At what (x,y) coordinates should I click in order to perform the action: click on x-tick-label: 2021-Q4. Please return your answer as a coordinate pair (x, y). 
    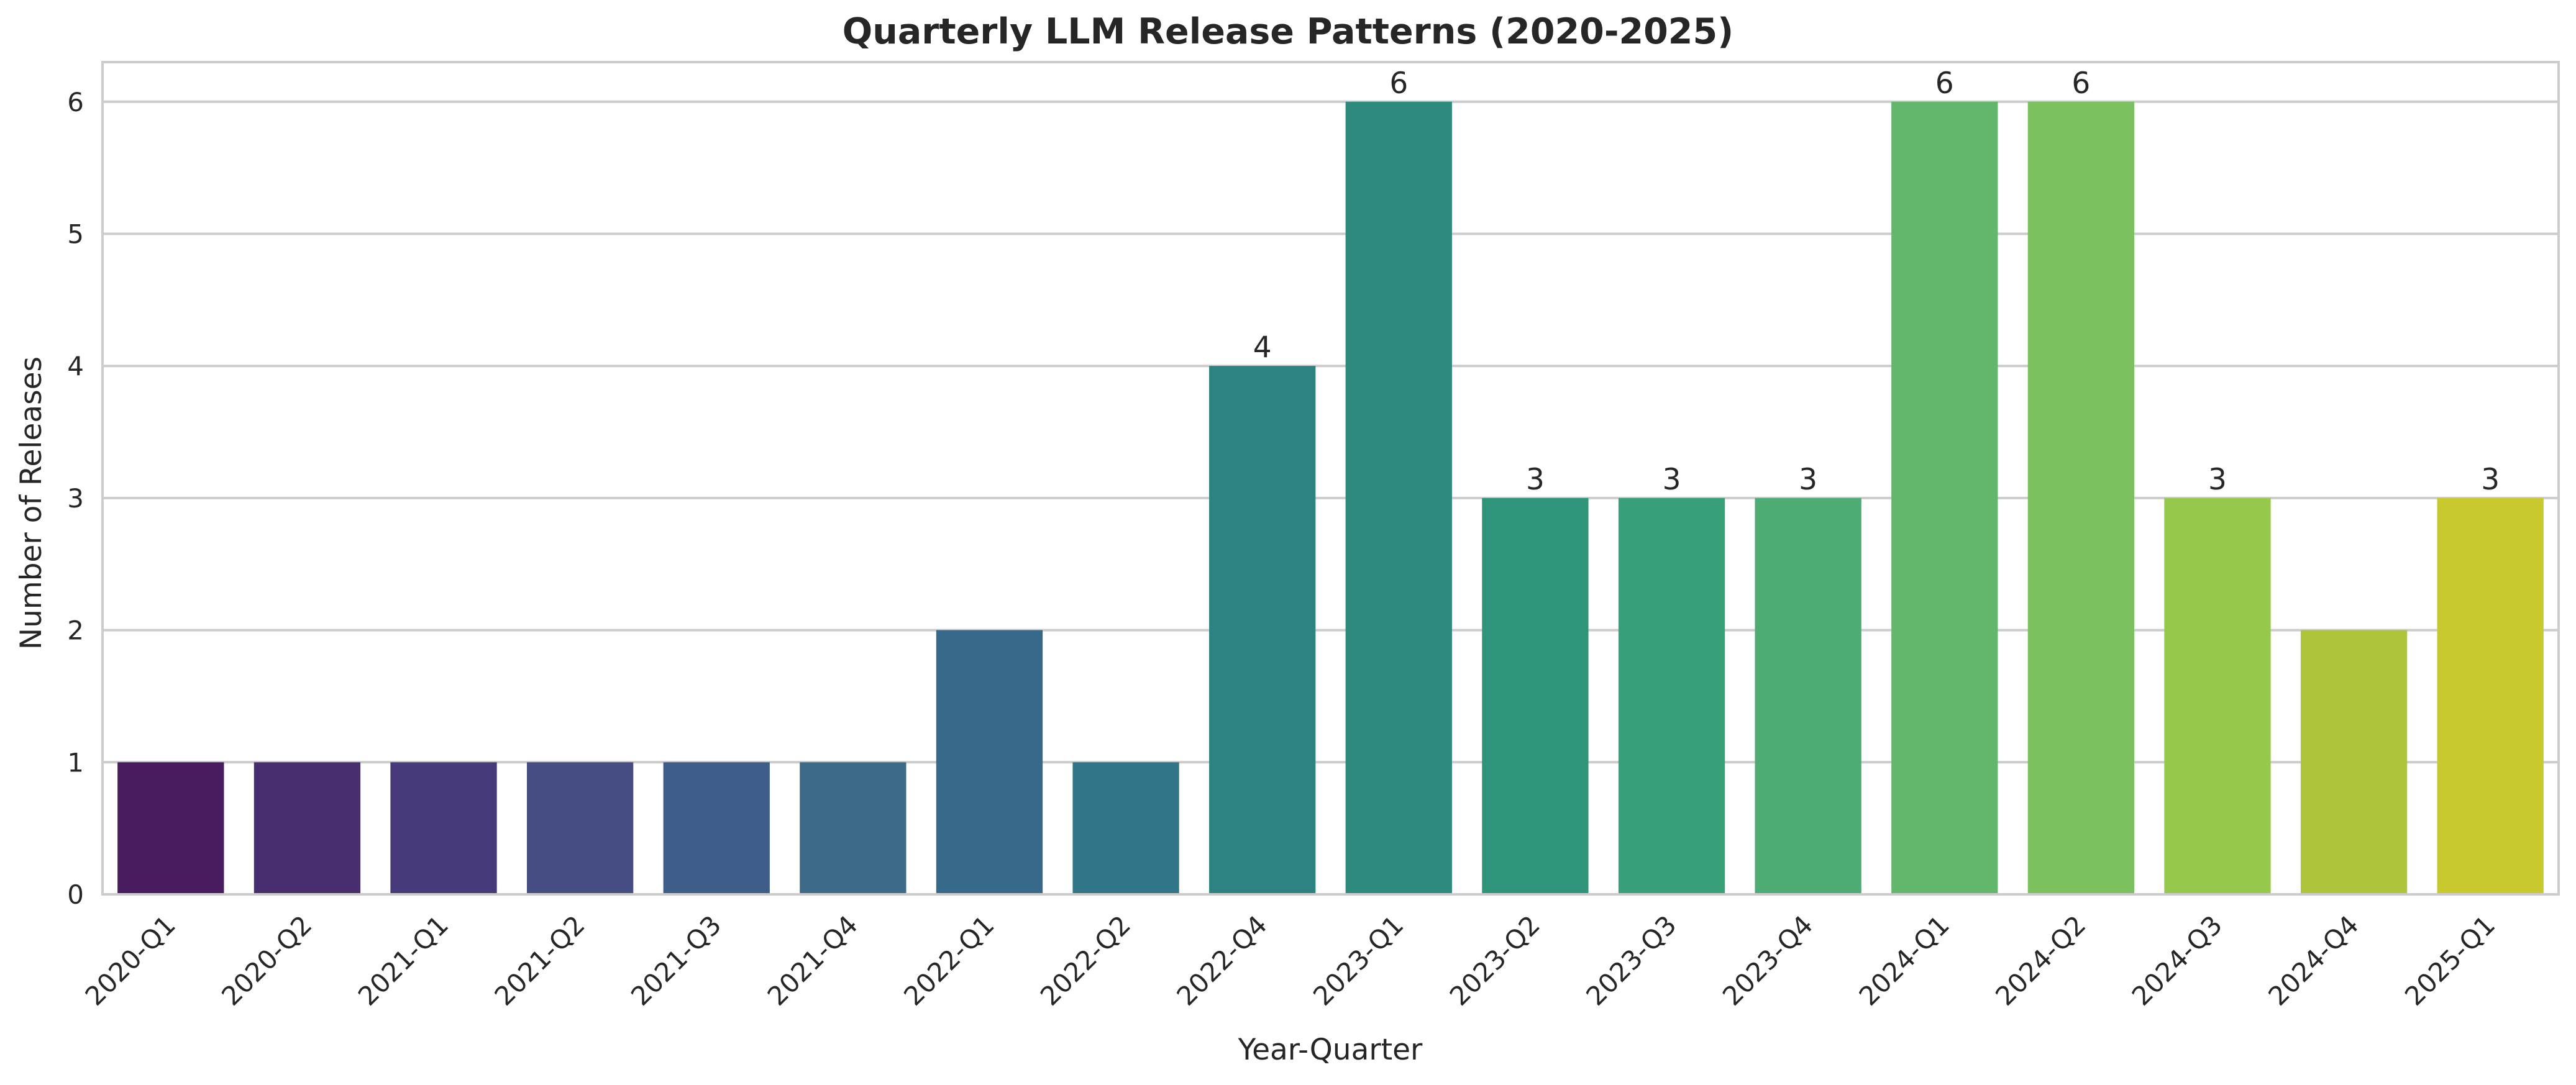
    Looking at the image, I should click on (813, 960).